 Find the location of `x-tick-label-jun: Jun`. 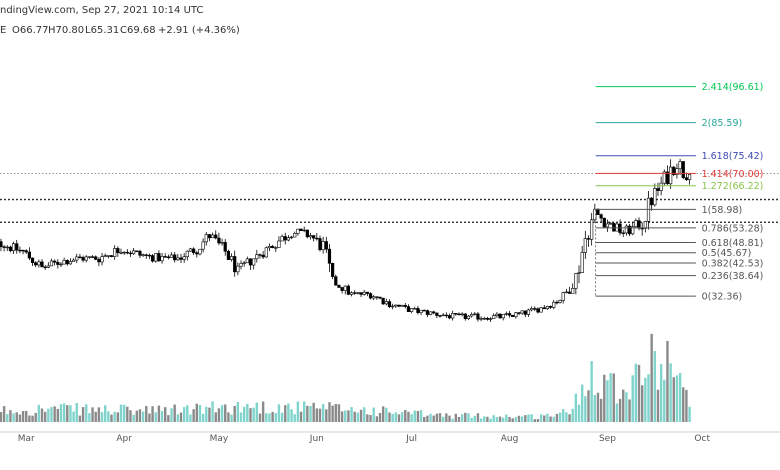

x-tick-label-jun: Jun is located at coordinates (316, 439).